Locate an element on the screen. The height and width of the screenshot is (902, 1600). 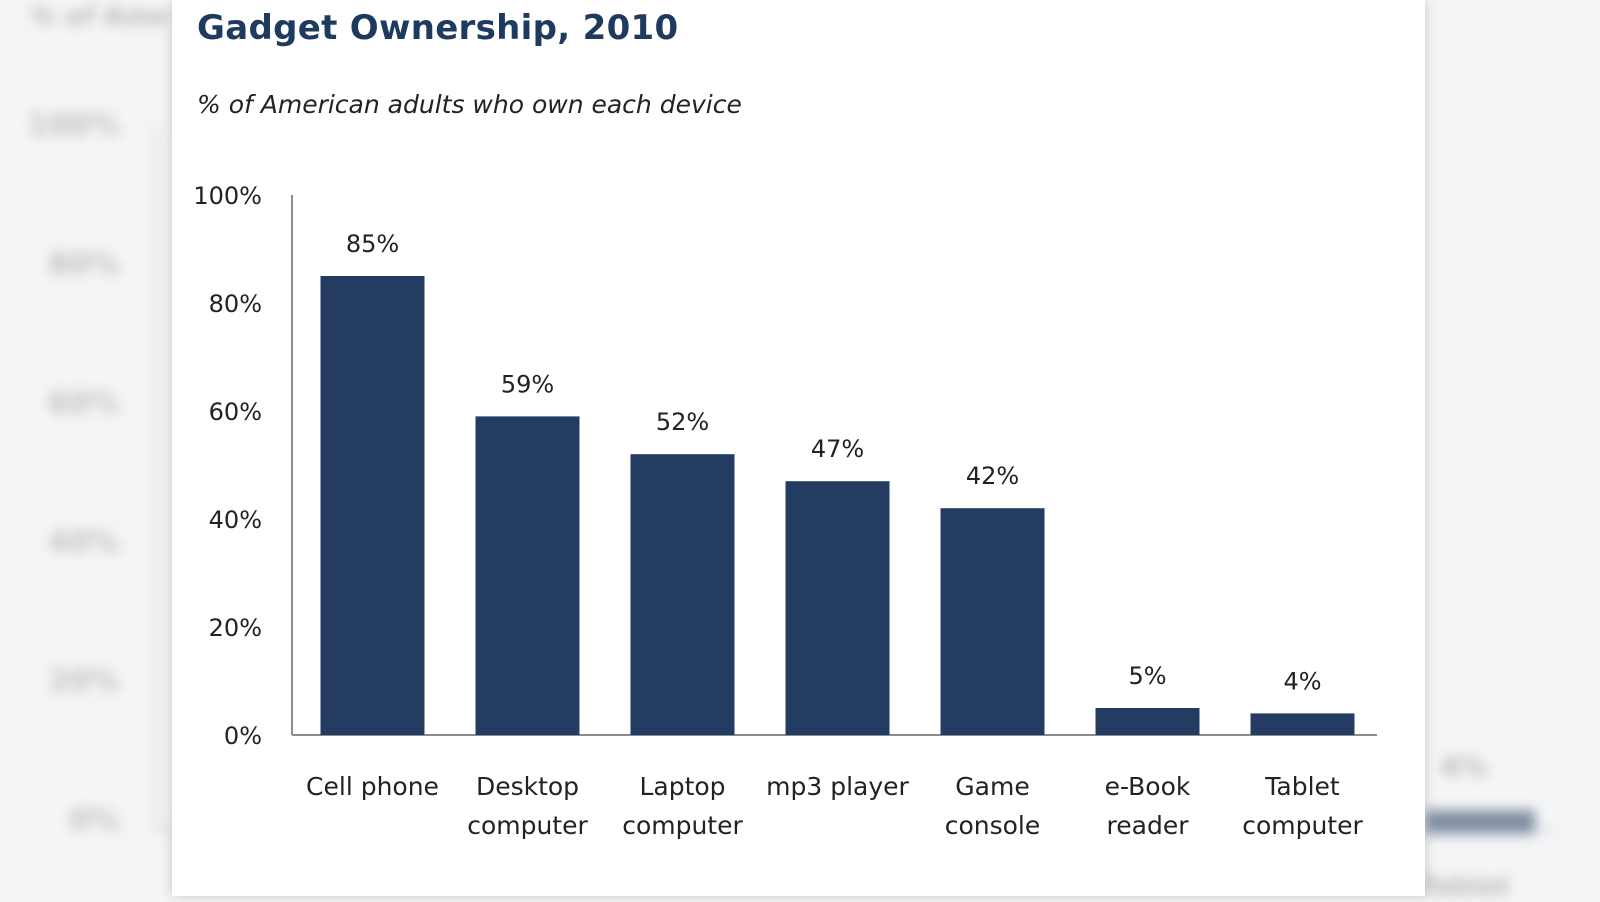
y-tick-label: 80% is located at coordinates (235, 304).